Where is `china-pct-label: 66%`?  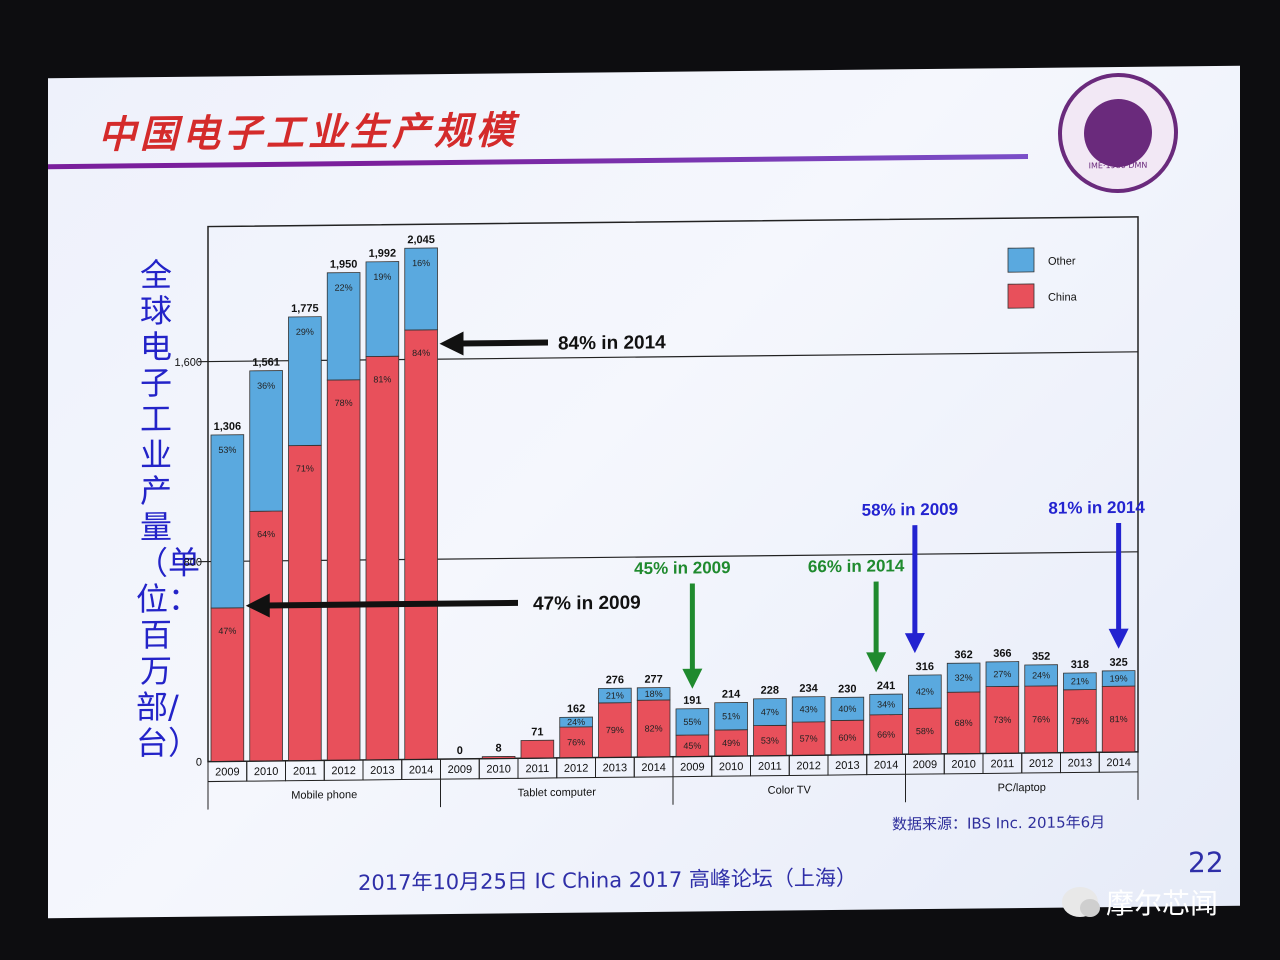 china-pct-label: 66% is located at coordinates (886, 734).